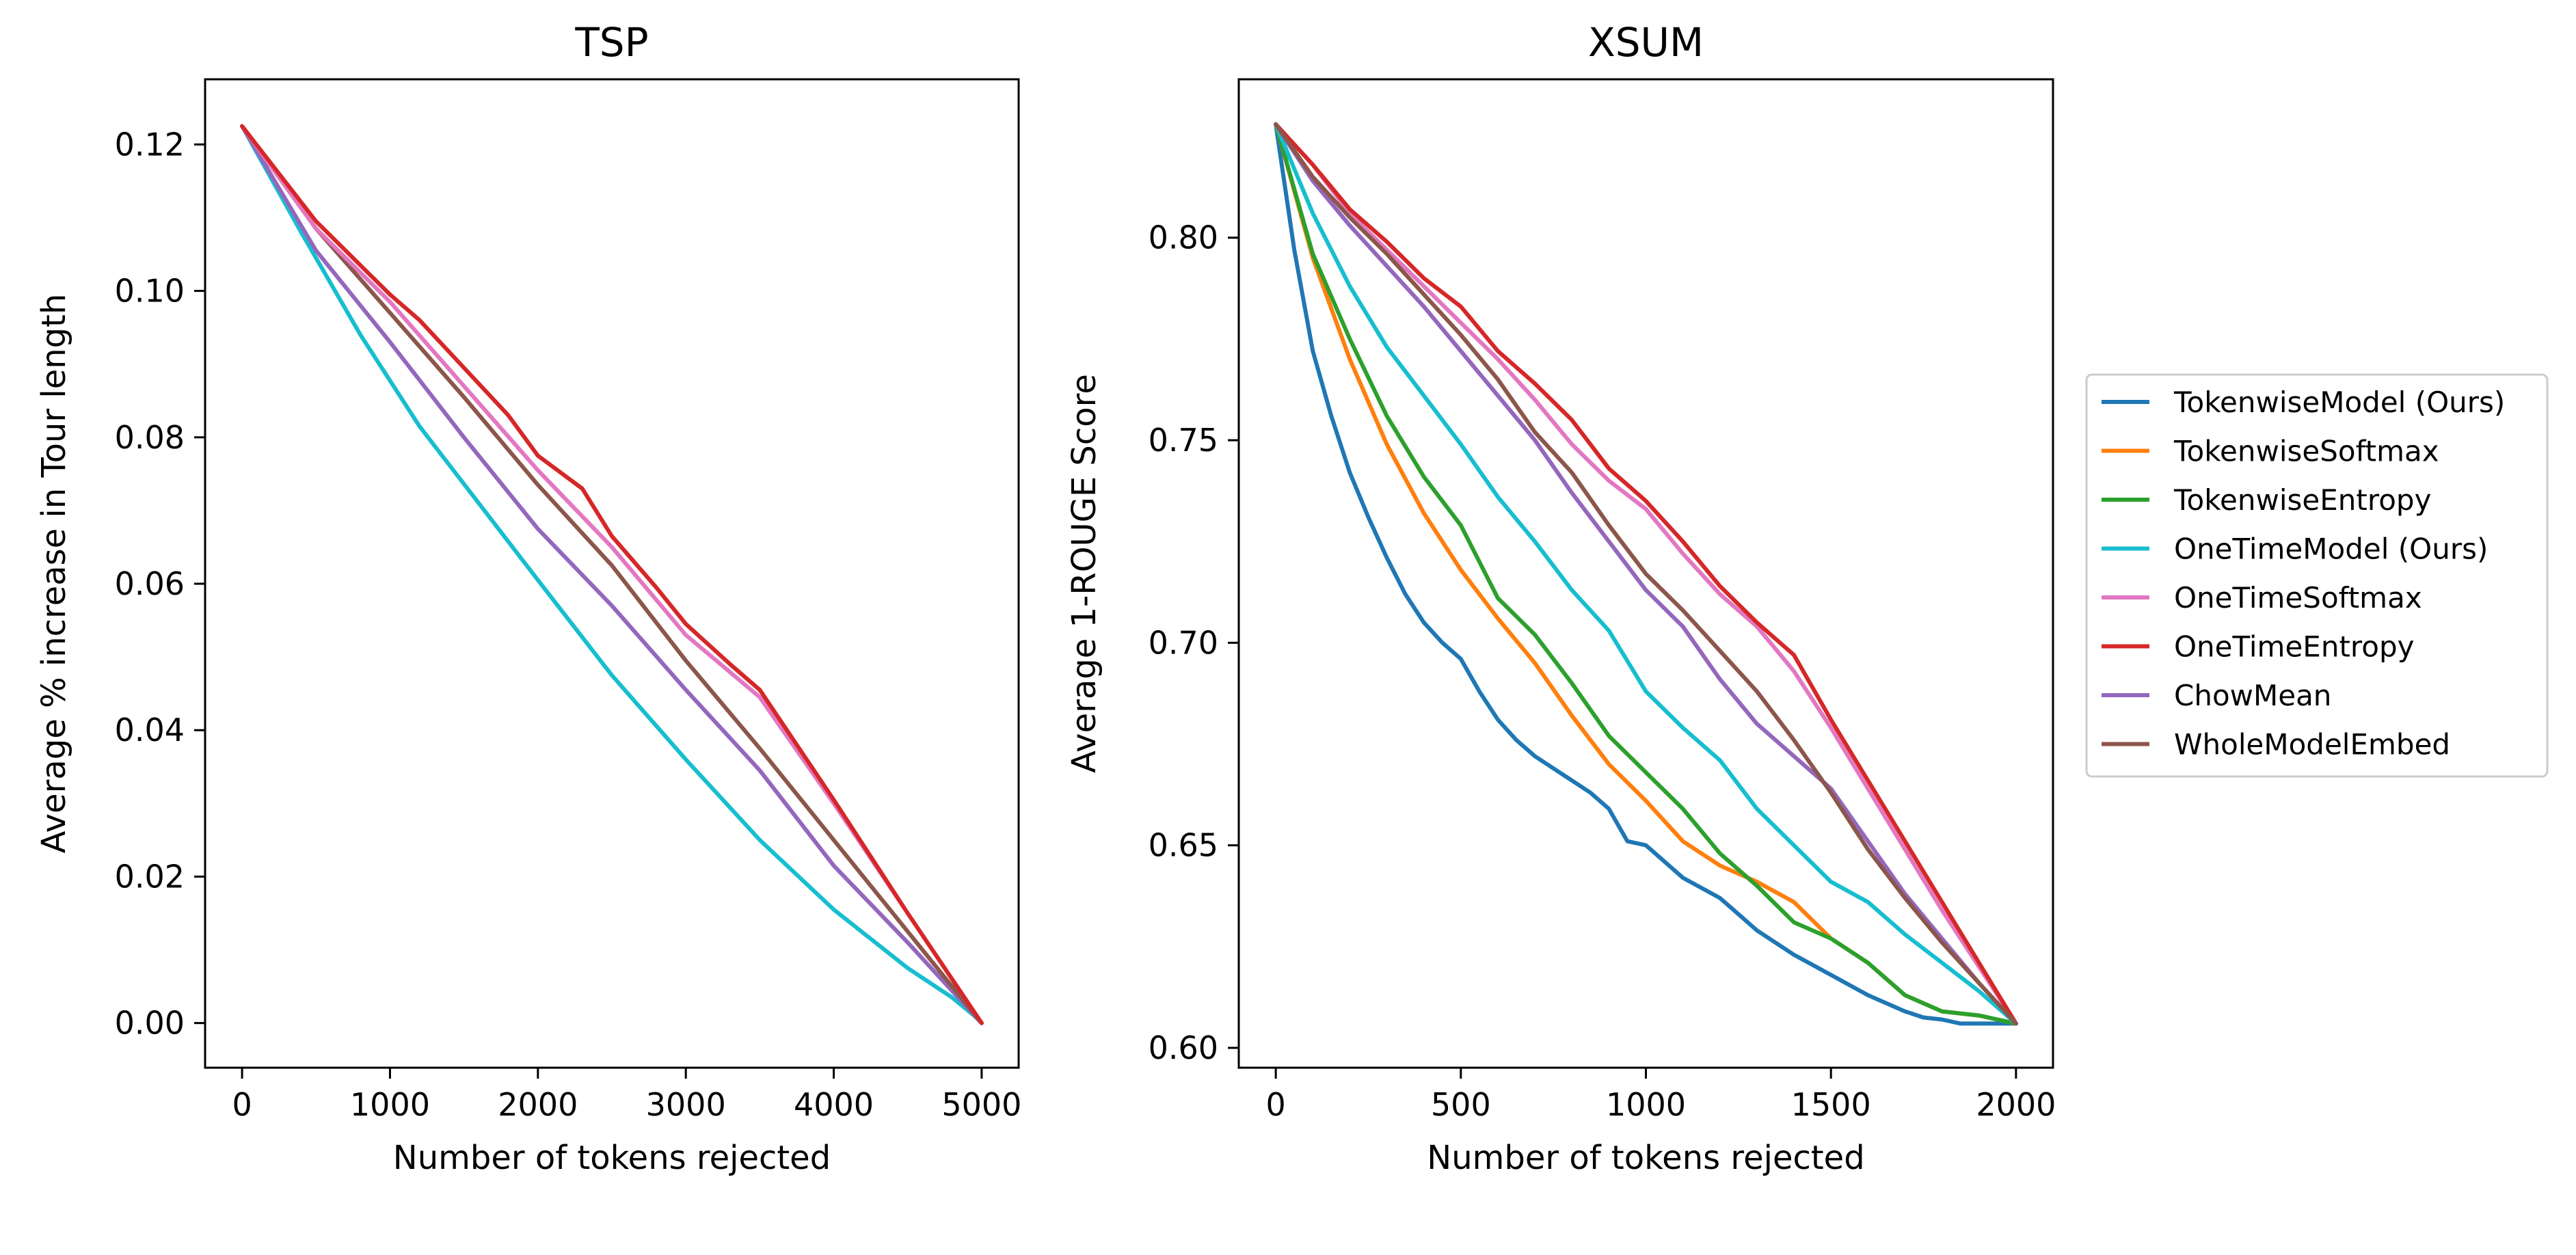 The width and height of the screenshot is (2576, 1255). Describe the element at coordinates (1183, 238) in the screenshot. I see `y-tick-label: 0.80` at that location.